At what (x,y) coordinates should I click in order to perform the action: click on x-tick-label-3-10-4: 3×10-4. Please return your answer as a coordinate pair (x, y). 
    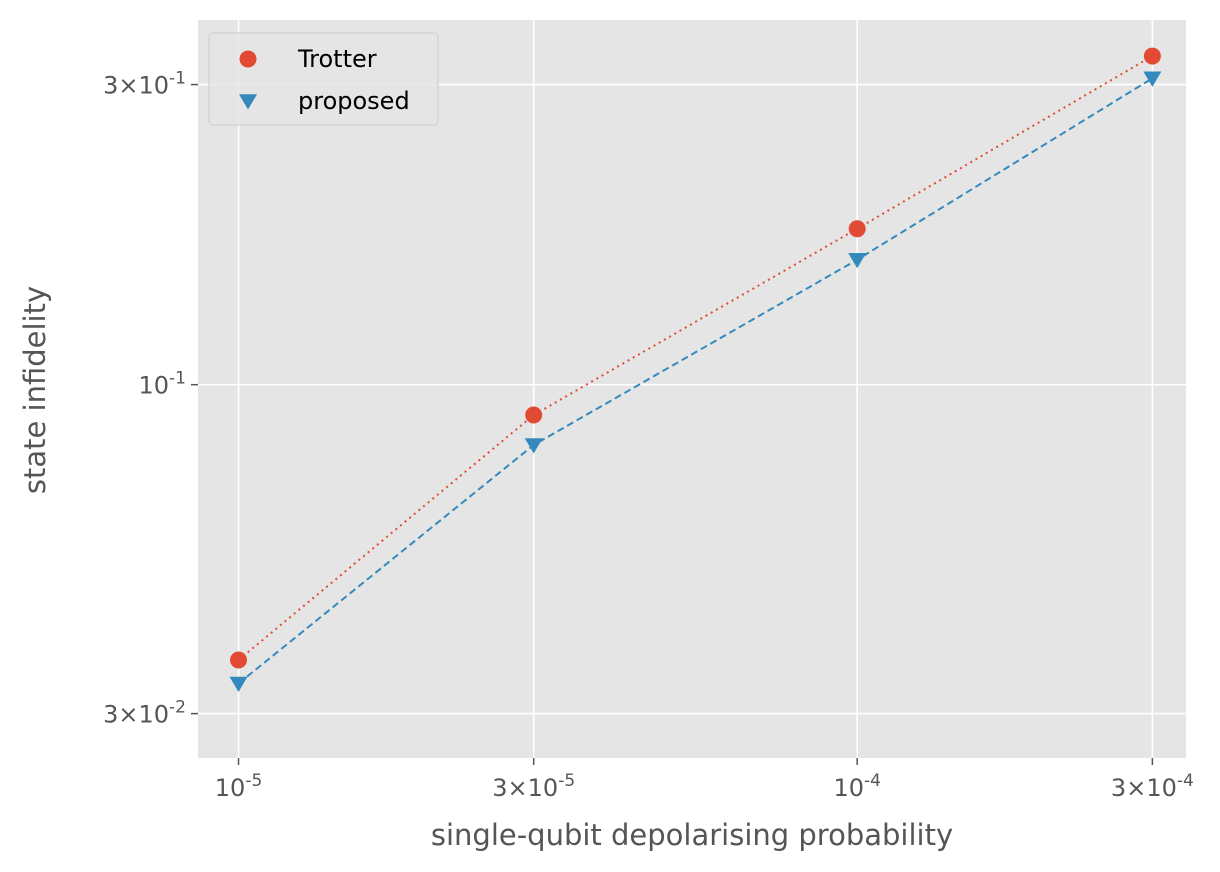
    Looking at the image, I should click on (1152, 786).